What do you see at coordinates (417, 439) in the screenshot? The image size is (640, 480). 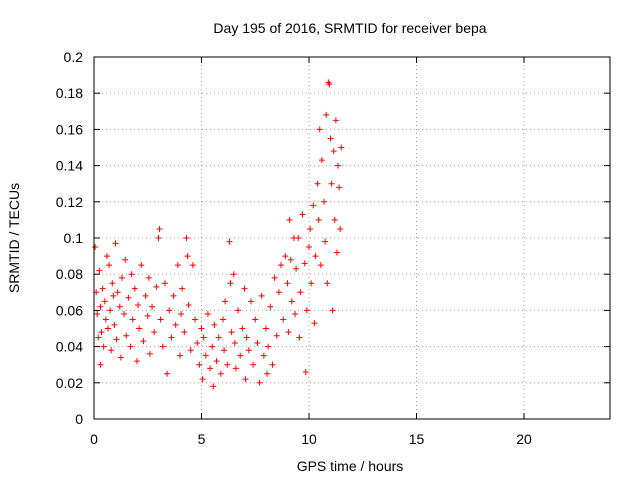 I see `x-tick-label: 15` at bounding box center [417, 439].